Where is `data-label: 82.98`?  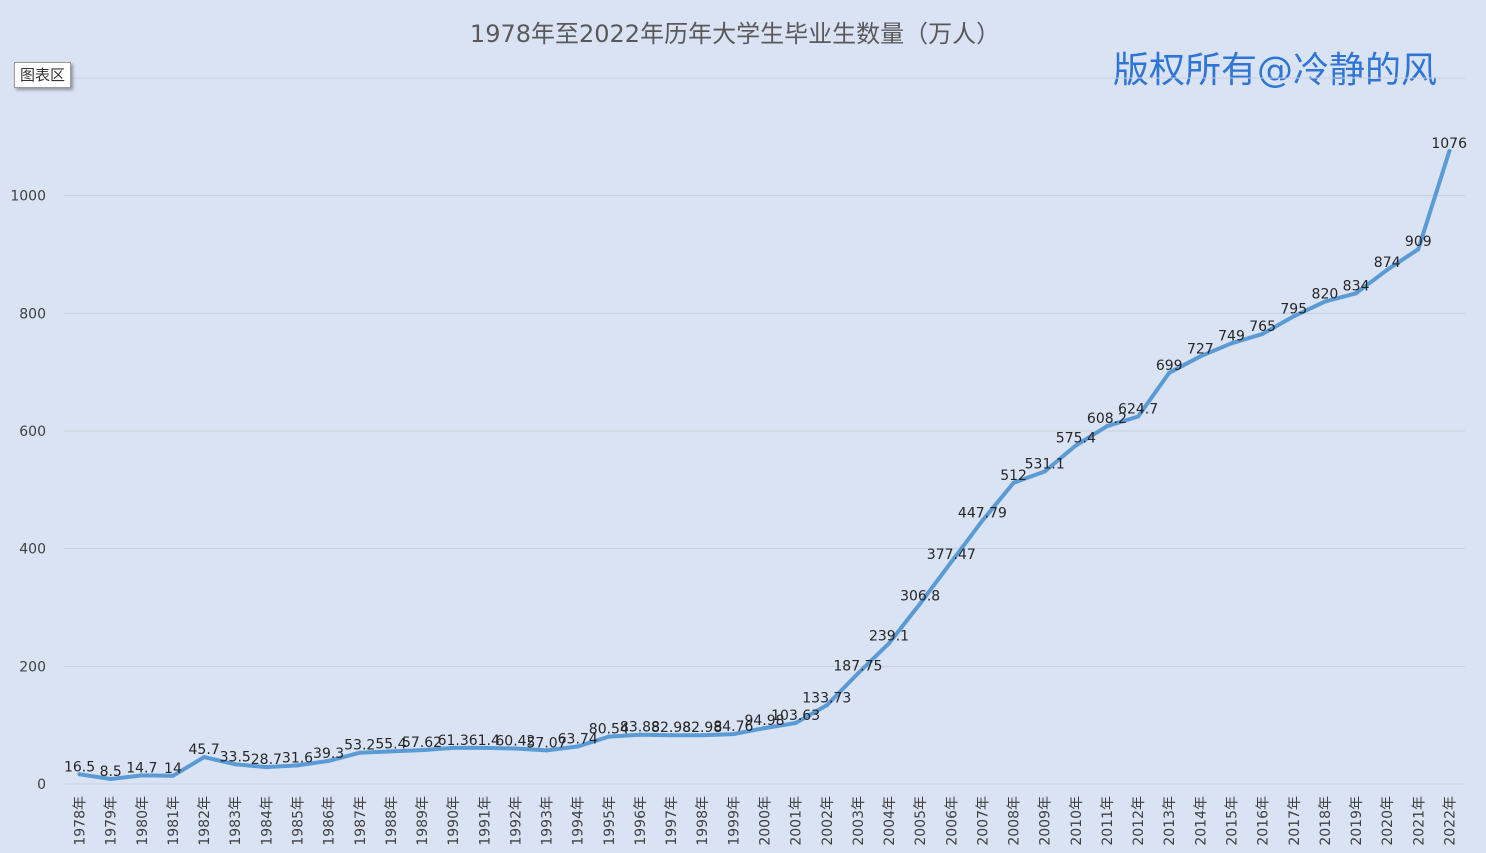 data-label: 82.98 is located at coordinates (702, 728).